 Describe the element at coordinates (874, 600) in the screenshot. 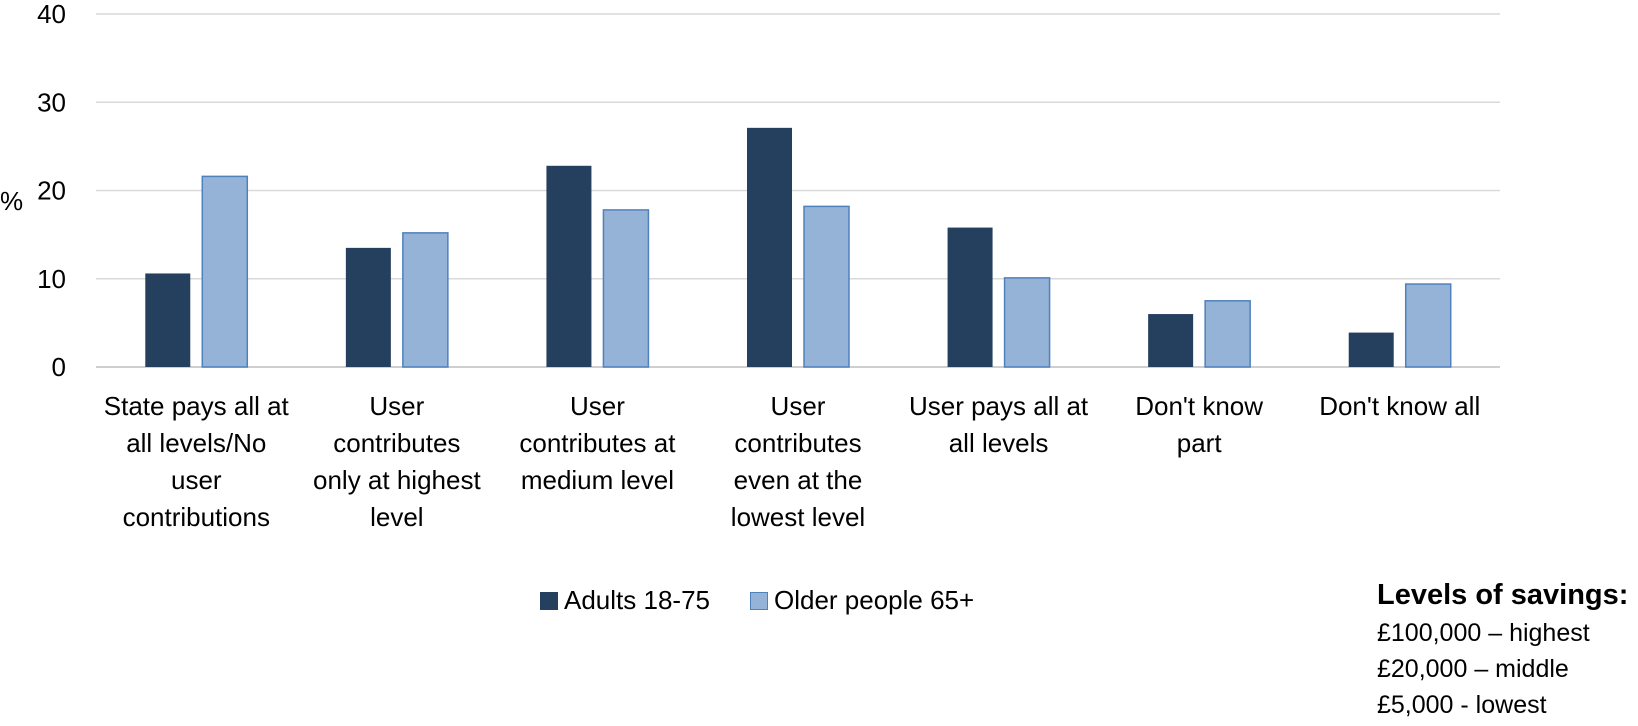

I see `legend-label-older: Older people 65+` at that location.